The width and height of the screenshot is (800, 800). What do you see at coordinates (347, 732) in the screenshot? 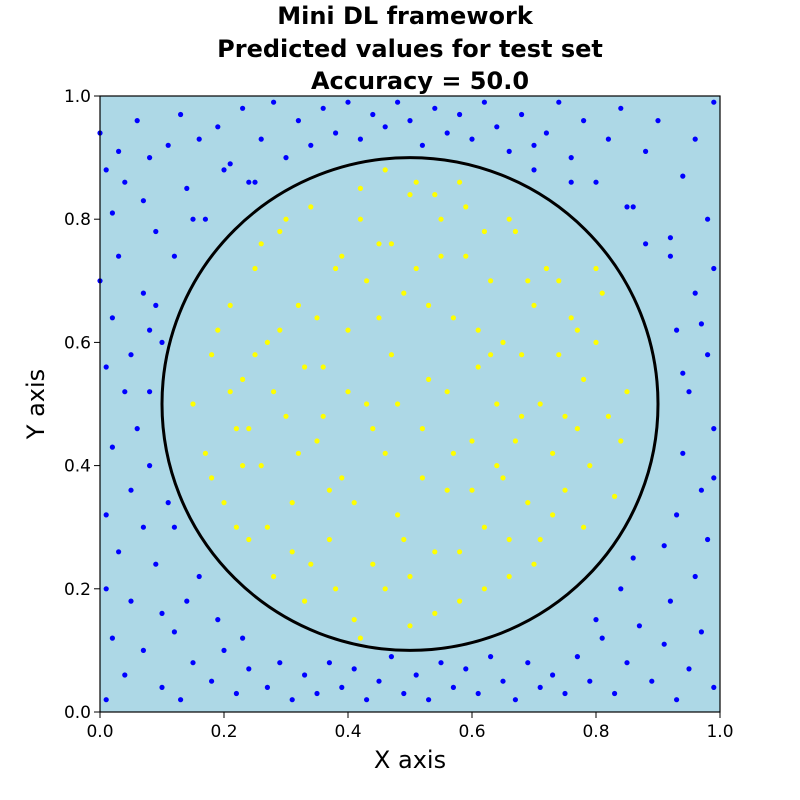
I see `x-tick-label: 0.4` at bounding box center [347, 732].